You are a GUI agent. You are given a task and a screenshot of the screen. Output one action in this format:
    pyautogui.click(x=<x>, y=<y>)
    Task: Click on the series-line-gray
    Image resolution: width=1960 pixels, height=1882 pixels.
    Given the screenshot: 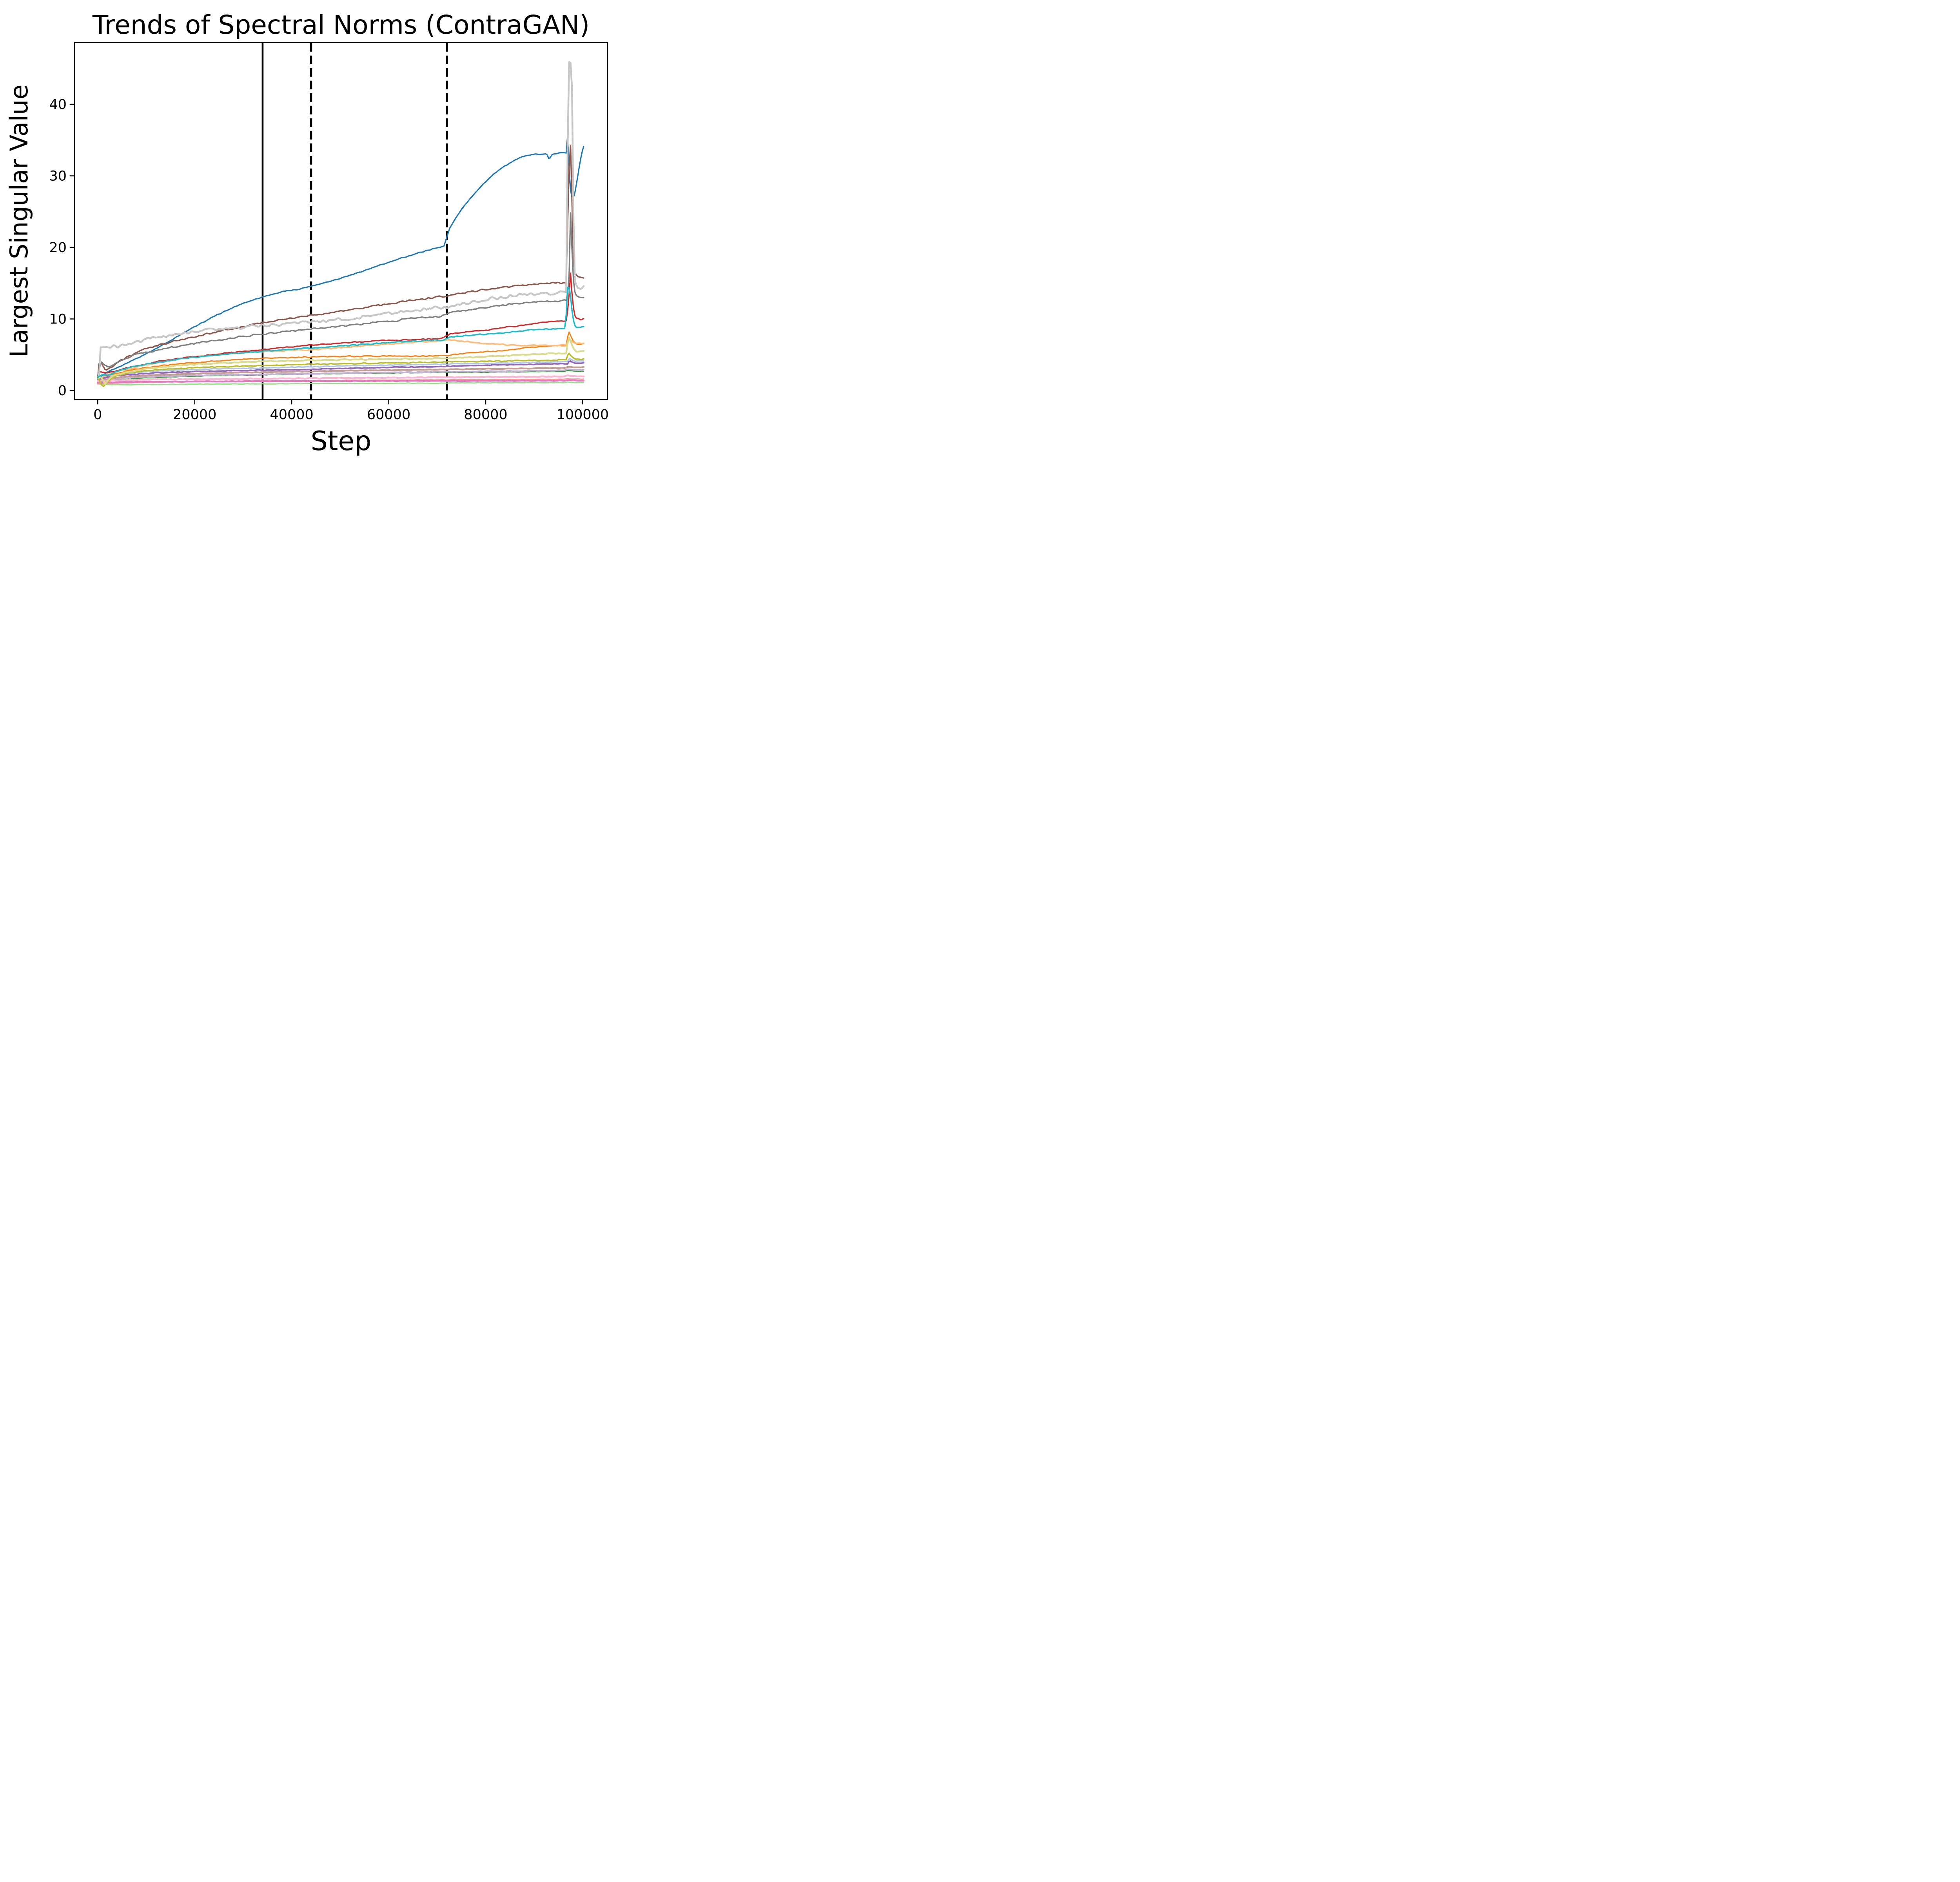 What is the action you would take?
    pyautogui.click(x=340, y=295)
    